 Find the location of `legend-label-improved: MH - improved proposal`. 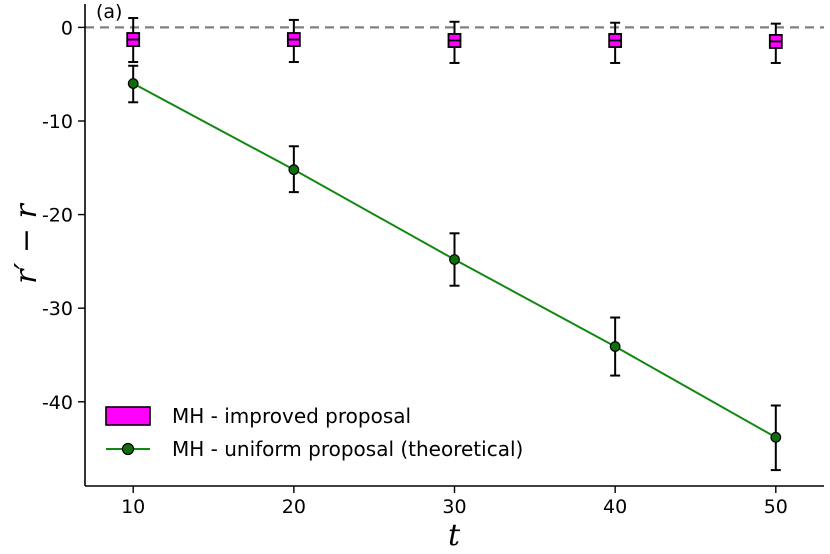

legend-label-improved: MH - improved proposal is located at coordinates (291, 416).